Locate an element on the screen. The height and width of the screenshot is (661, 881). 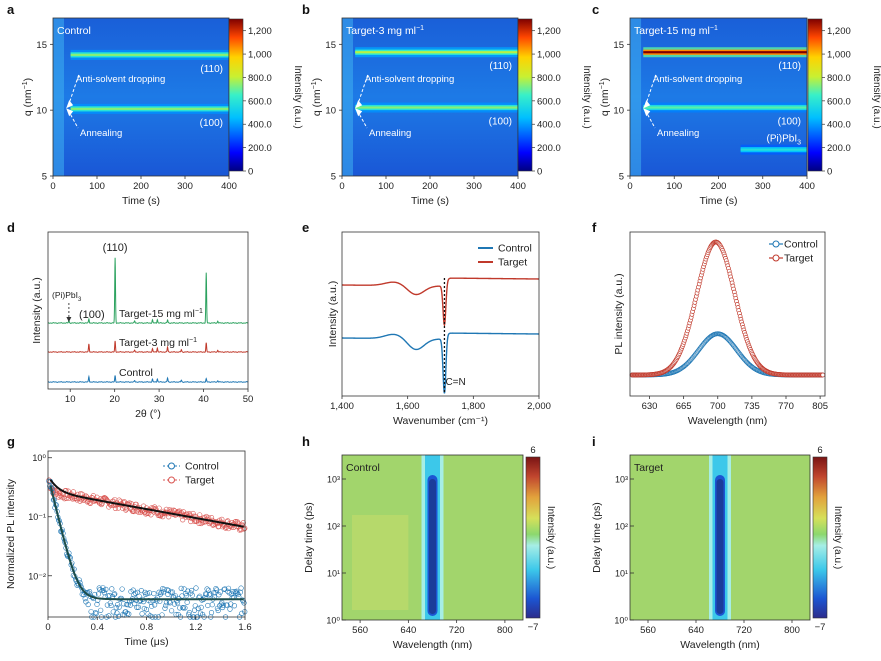
y-axis-tick-label: 5 is located at coordinates (44, 177).